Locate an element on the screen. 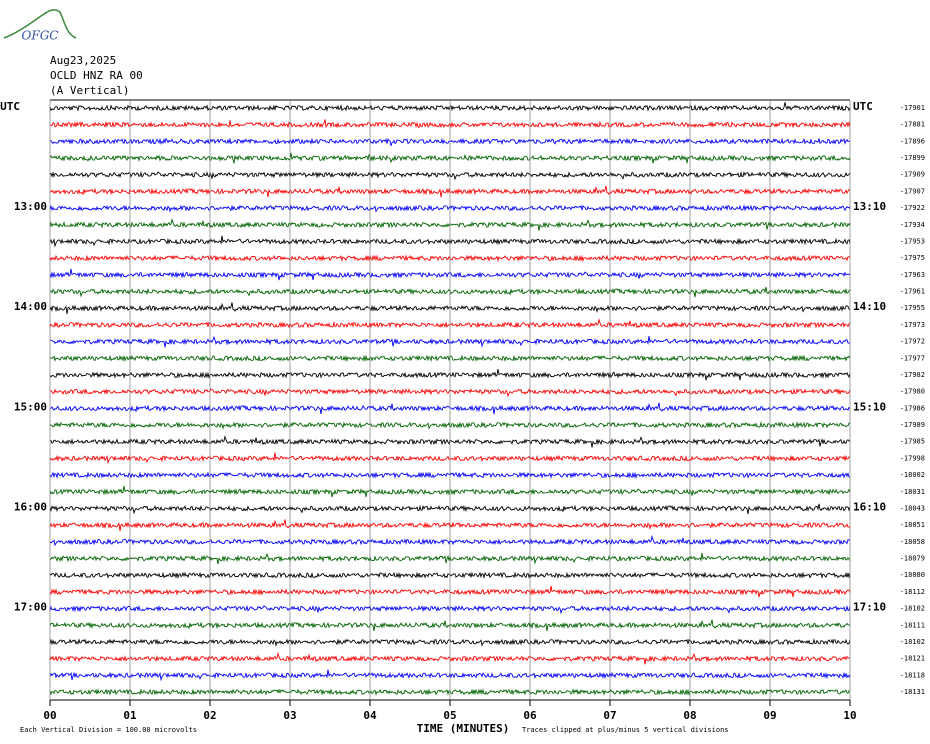 The width and height of the screenshot is (930, 744). left-time-label: 14:00 is located at coordinates (30, 306).